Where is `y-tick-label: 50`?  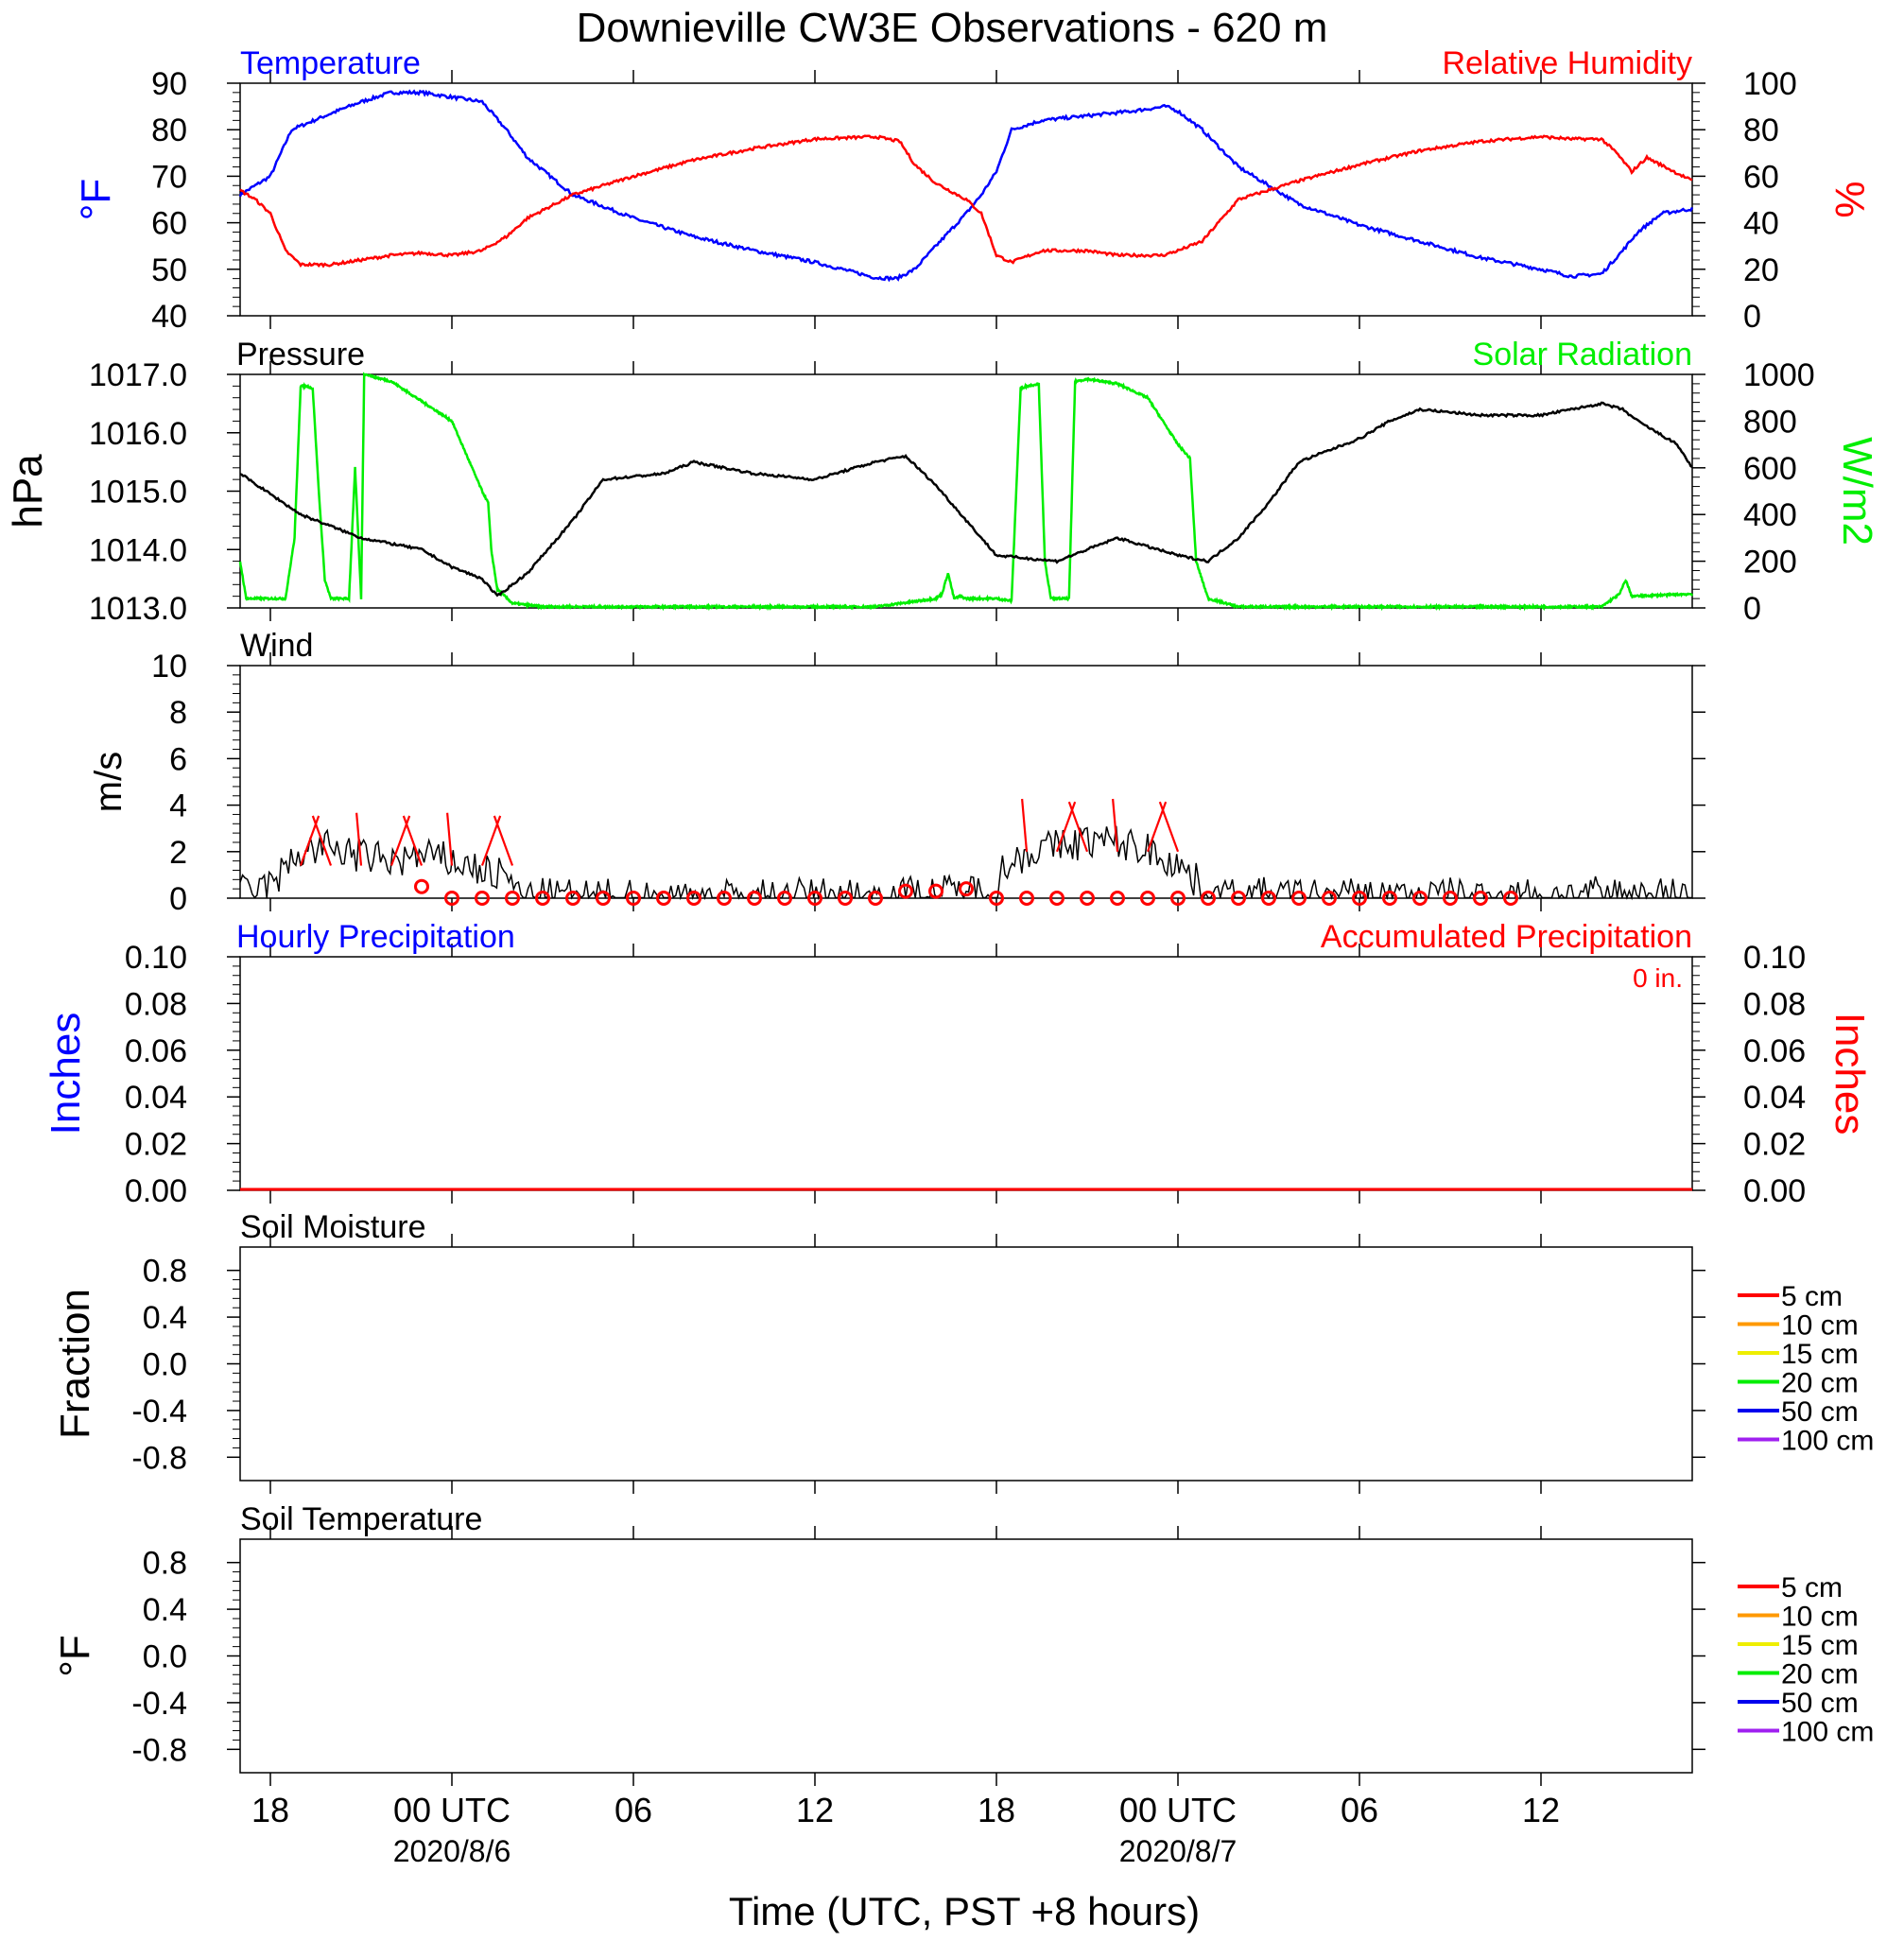 y-tick-label: 50 is located at coordinates (169, 270).